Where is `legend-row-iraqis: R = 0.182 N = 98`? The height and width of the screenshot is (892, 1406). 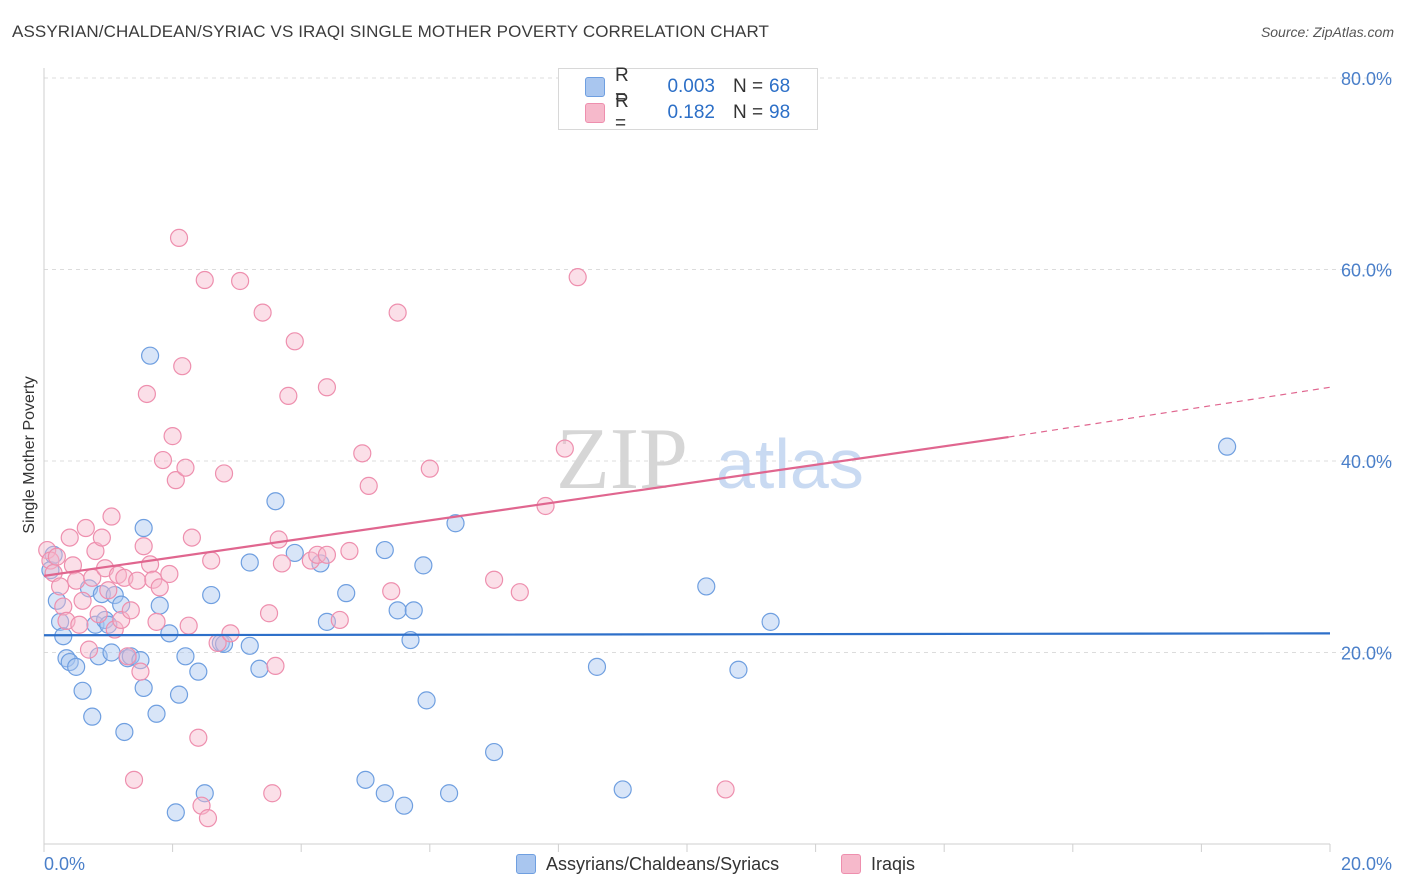 legend-row-iraqis: R = 0.182 N = 98 is located at coordinates (688, 112).